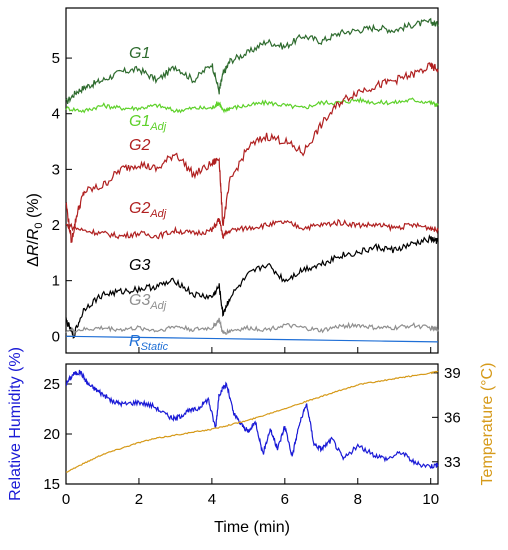  What do you see at coordinates (39, 225) in the screenshot?
I see `ylabel-sub0: 0` at bounding box center [39, 225].